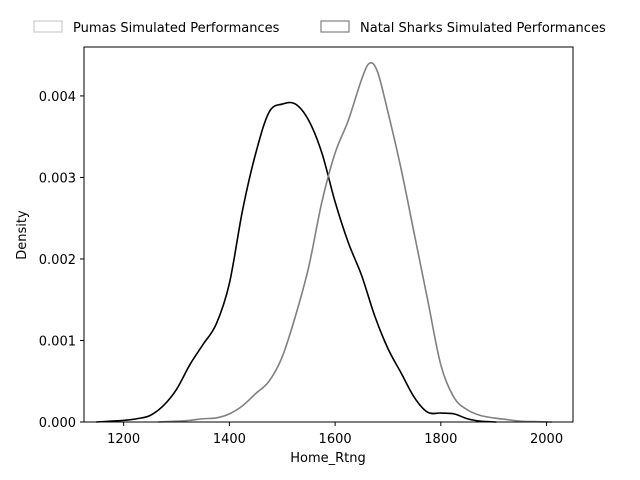 This screenshot has width=640, height=480. What do you see at coordinates (57, 341) in the screenshot?
I see `y-tick-label: 0.001` at bounding box center [57, 341].